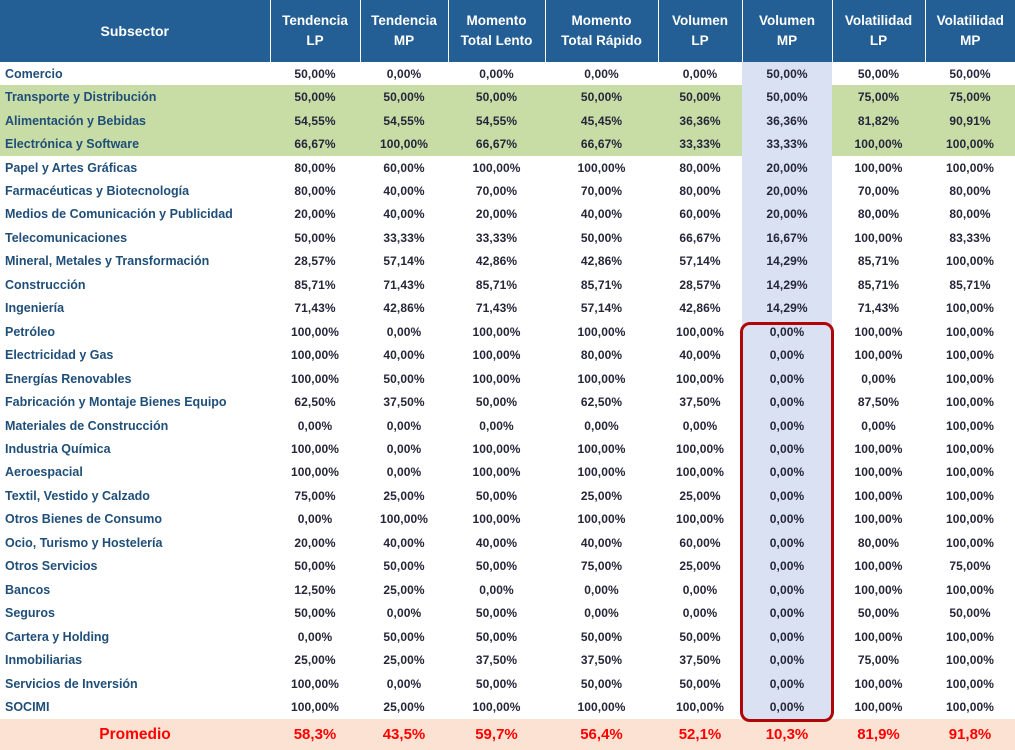 The image size is (1015, 750). What do you see at coordinates (135, 97) in the screenshot?
I see `subsector-cell: Transporte y Distribución` at bounding box center [135, 97].